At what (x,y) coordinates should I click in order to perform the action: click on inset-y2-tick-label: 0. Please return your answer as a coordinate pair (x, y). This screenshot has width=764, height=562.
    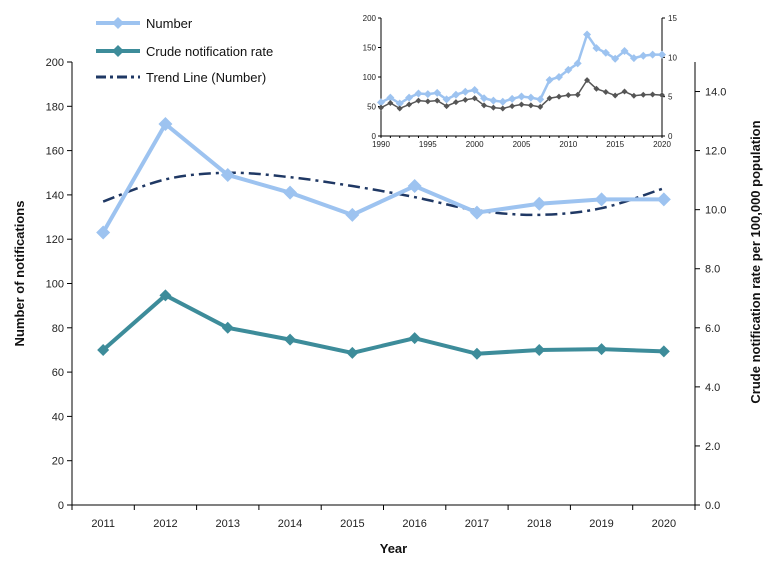
    Looking at the image, I should click on (670, 136).